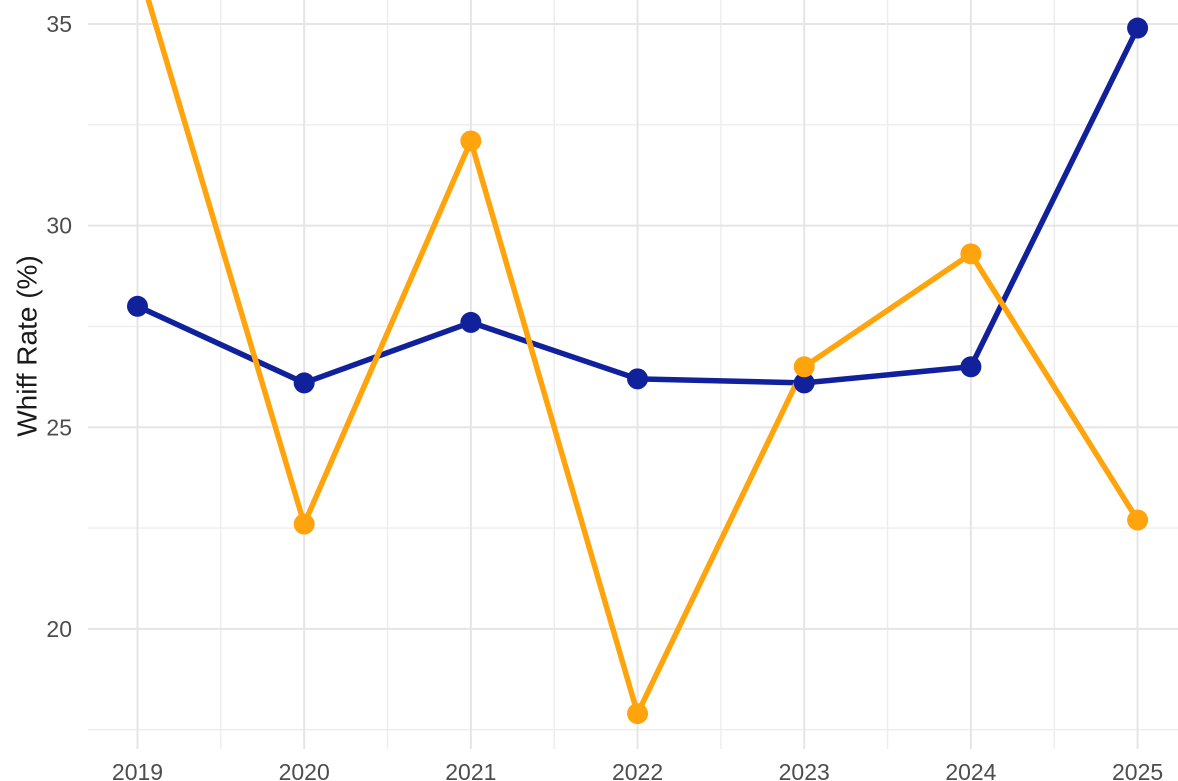  What do you see at coordinates (804, 770) in the screenshot?
I see `x-tick-label: 2023` at bounding box center [804, 770].